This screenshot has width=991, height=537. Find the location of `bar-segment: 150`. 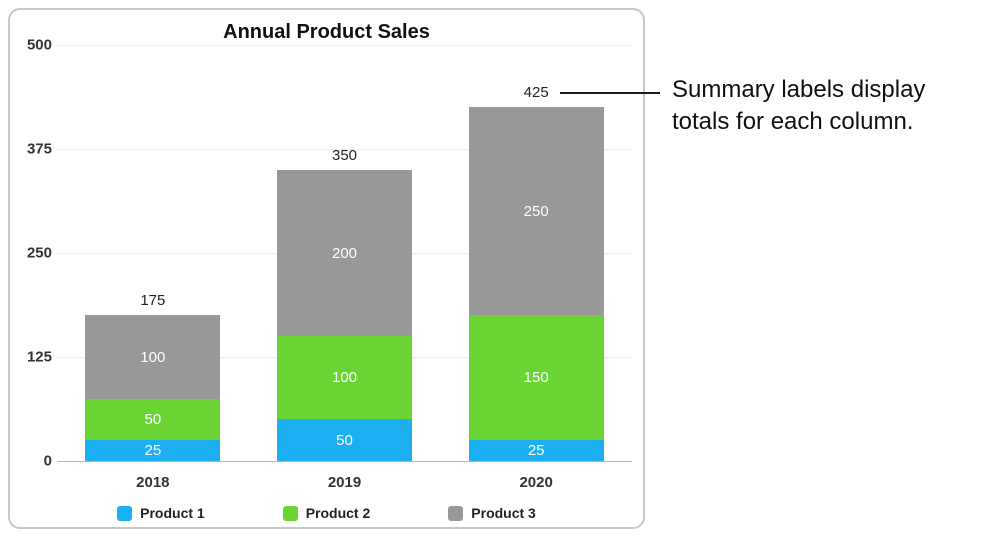

bar-segment: 150 is located at coordinates (536, 378).